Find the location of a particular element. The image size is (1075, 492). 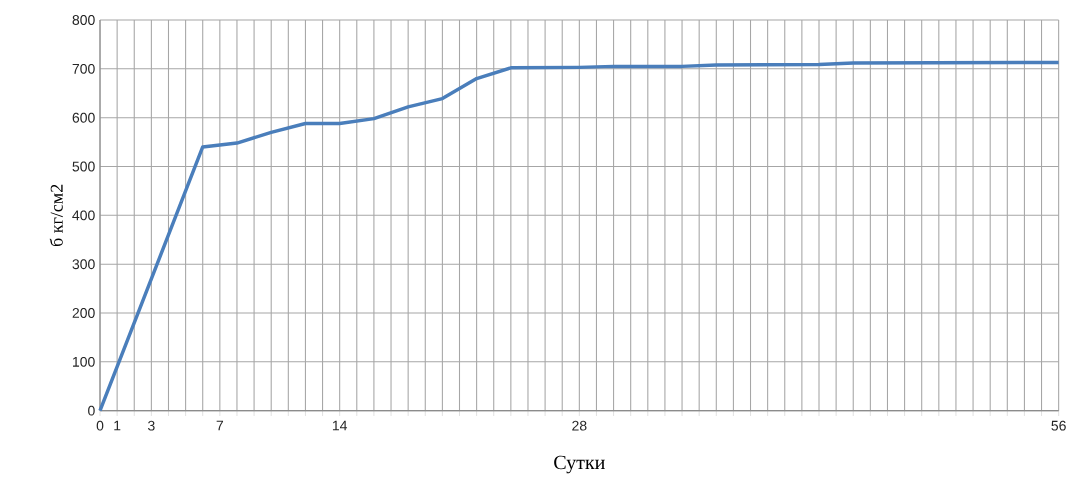

x-tick-label: 0 is located at coordinates (100, 425).